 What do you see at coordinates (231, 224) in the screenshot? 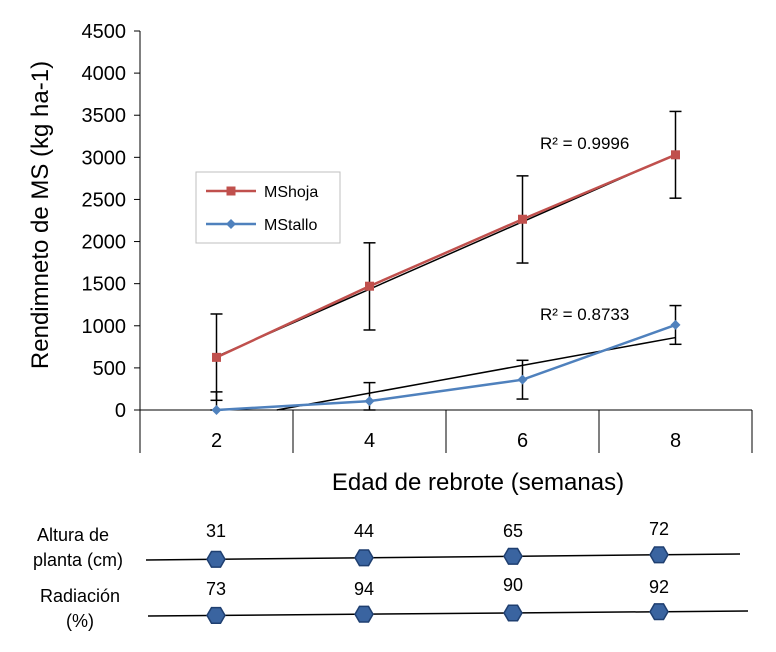
I see `legend-marker-mstallo` at bounding box center [231, 224].